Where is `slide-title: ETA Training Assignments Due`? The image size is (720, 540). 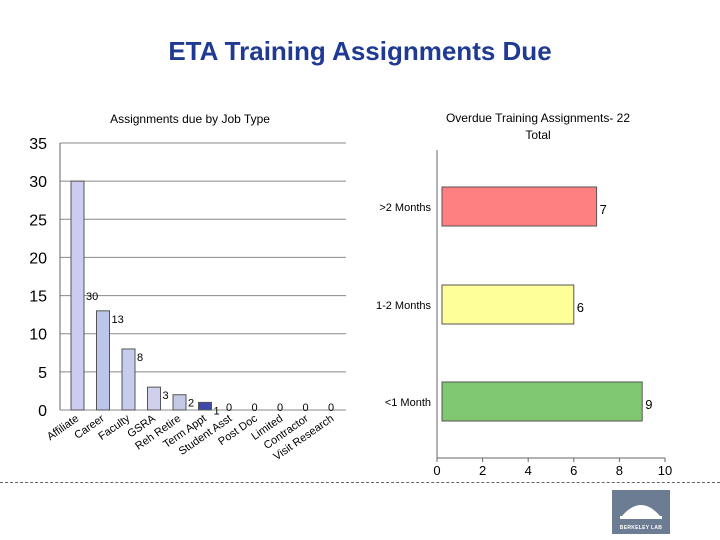 slide-title: ETA Training Assignments Due is located at coordinates (360, 51).